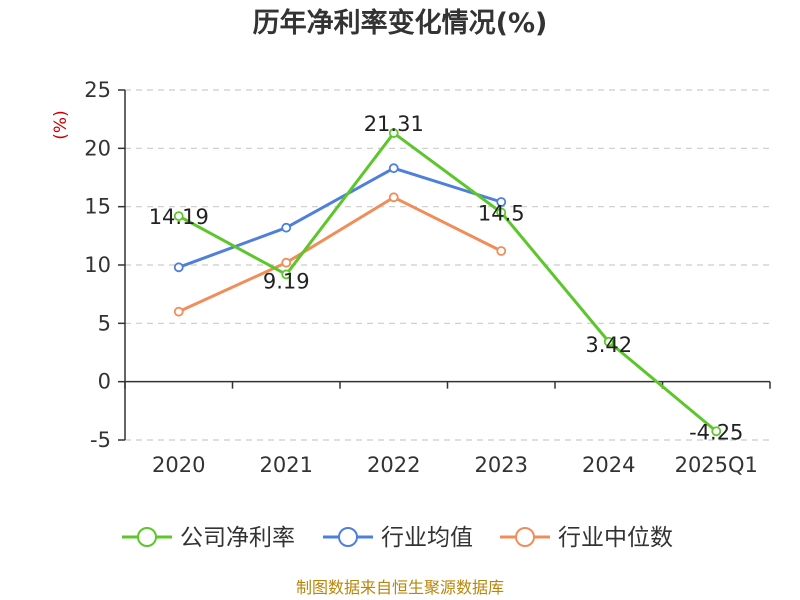  Describe the element at coordinates (104, 382) in the screenshot. I see `y-tick-label: 0` at that location.